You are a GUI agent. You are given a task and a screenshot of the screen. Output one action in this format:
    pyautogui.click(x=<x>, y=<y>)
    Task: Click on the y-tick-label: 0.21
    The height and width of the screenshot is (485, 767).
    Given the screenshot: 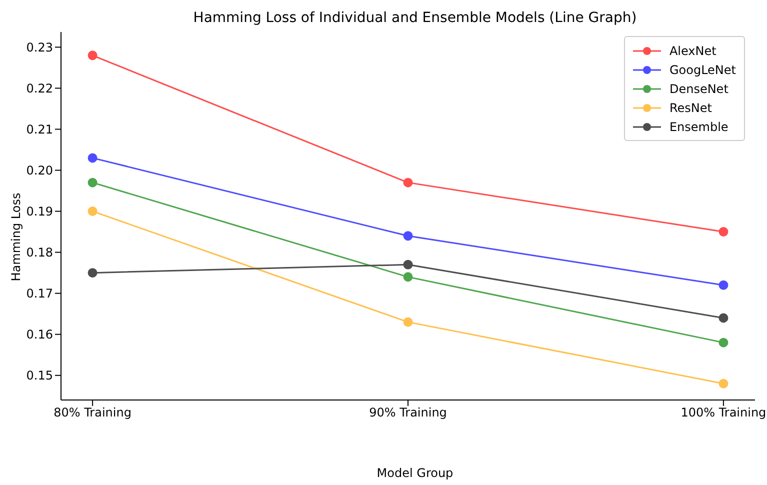 What is the action you would take?
    pyautogui.click(x=39, y=129)
    